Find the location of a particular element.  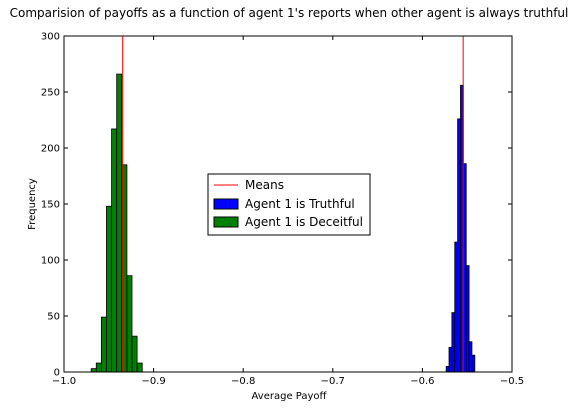

legend-deceitful-swatch is located at coordinates (226, 222).